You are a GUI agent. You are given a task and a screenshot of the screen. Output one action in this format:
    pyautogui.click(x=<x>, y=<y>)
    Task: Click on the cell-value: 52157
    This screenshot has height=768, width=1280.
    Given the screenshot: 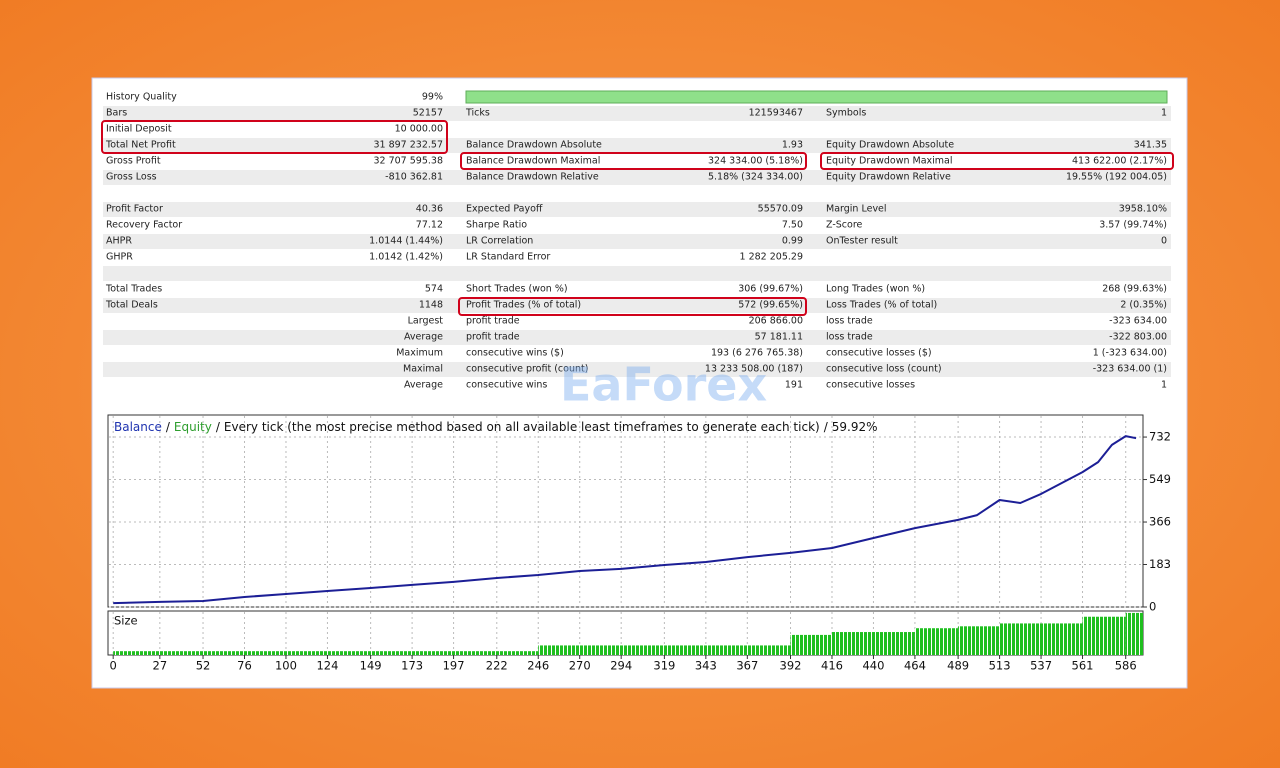 What is the action you would take?
    pyautogui.click(x=428, y=113)
    